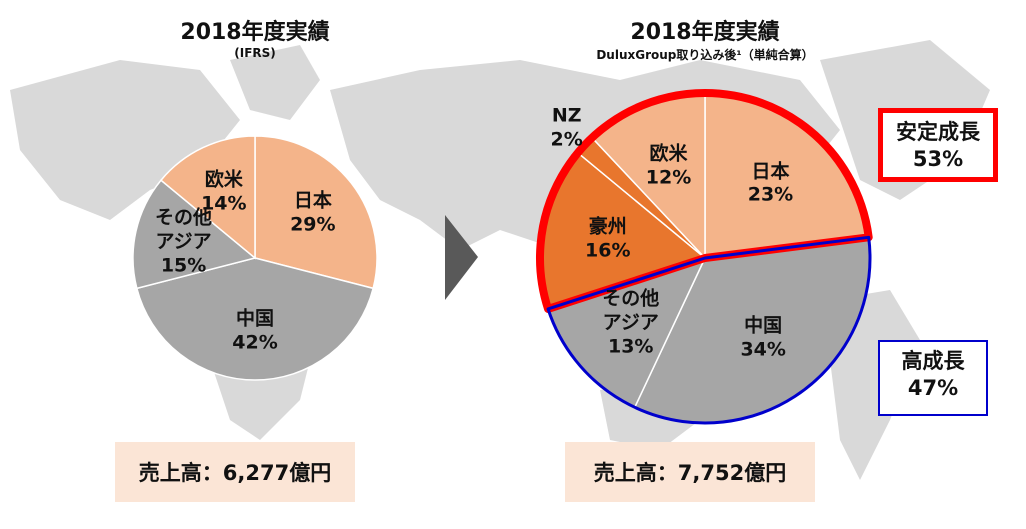  Describe the element at coordinates (607, 226) in the screenshot. I see `category-label: 豪州` at that location.